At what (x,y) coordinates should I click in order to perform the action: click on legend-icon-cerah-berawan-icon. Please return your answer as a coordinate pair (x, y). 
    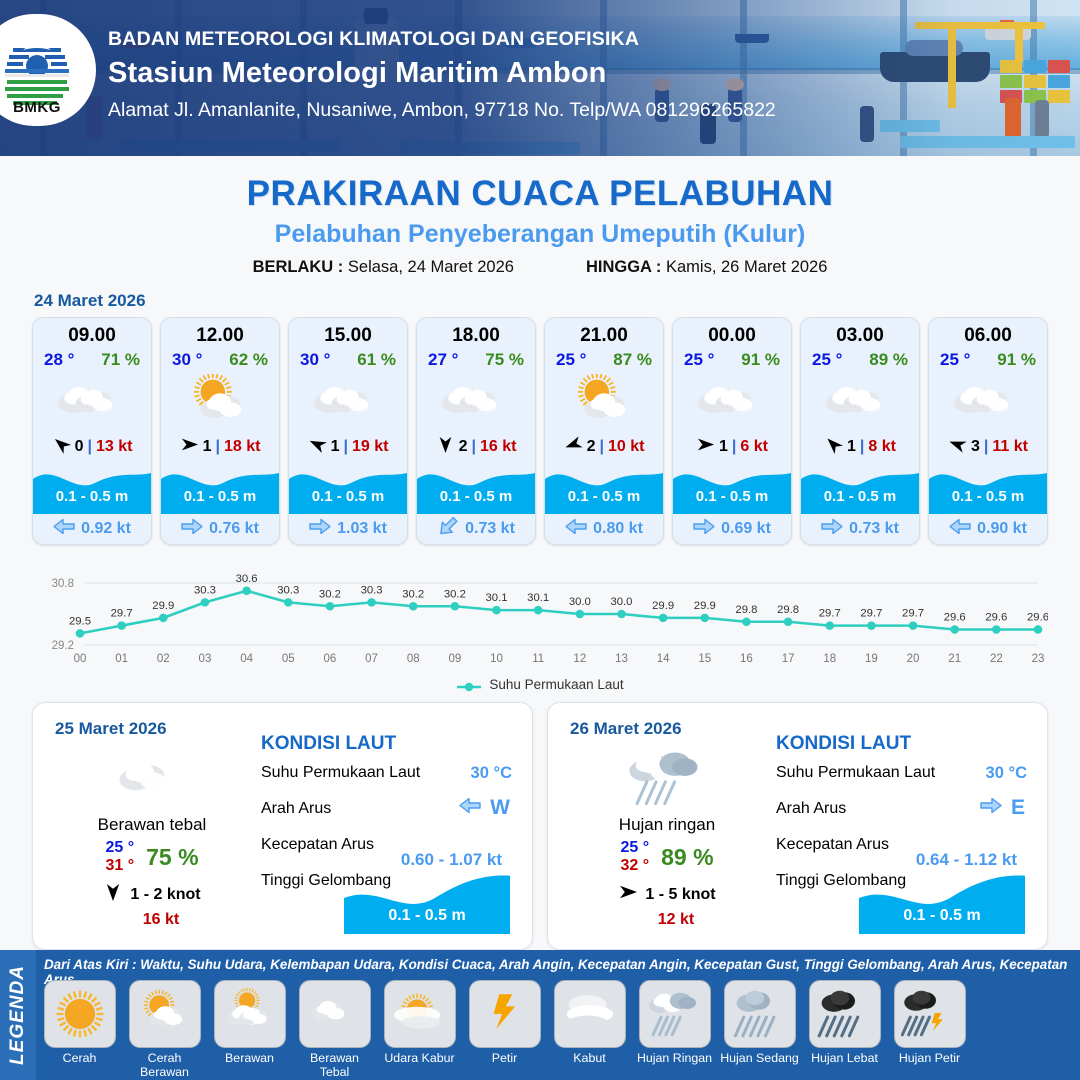
    Looking at the image, I should click on (164, 1014).